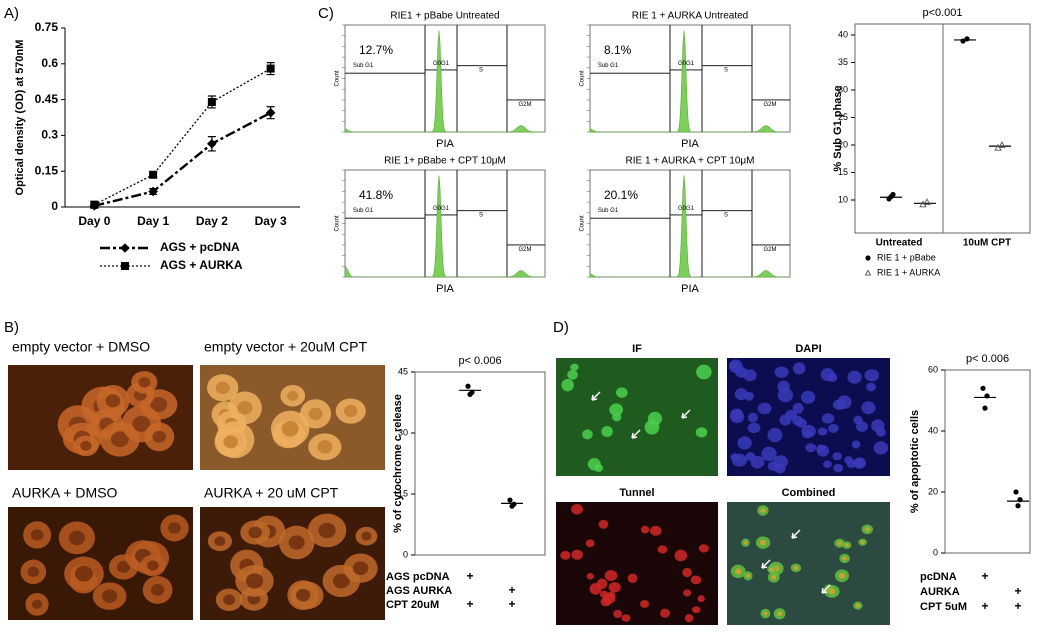 The height and width of the screenshot is (635, 1050). I want to click on y-tick-label: 40, so click(933, 430).